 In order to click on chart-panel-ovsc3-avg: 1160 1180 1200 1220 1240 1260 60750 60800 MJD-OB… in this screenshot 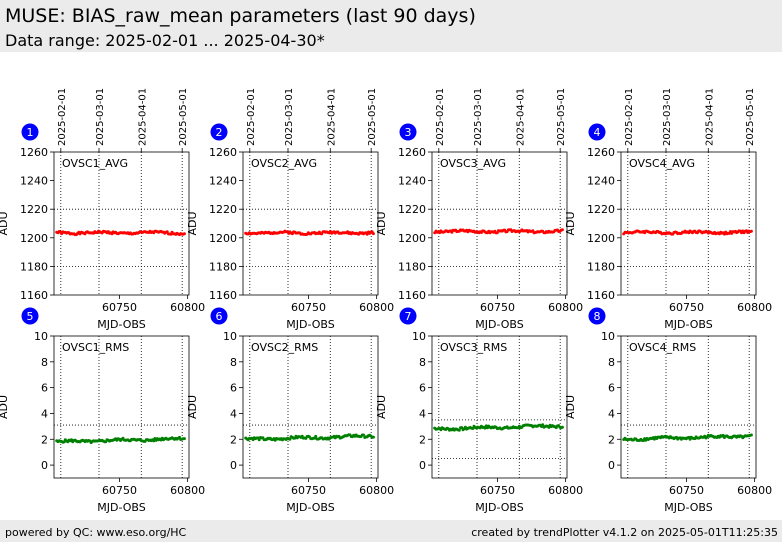, I will do `click(479, 209)`.